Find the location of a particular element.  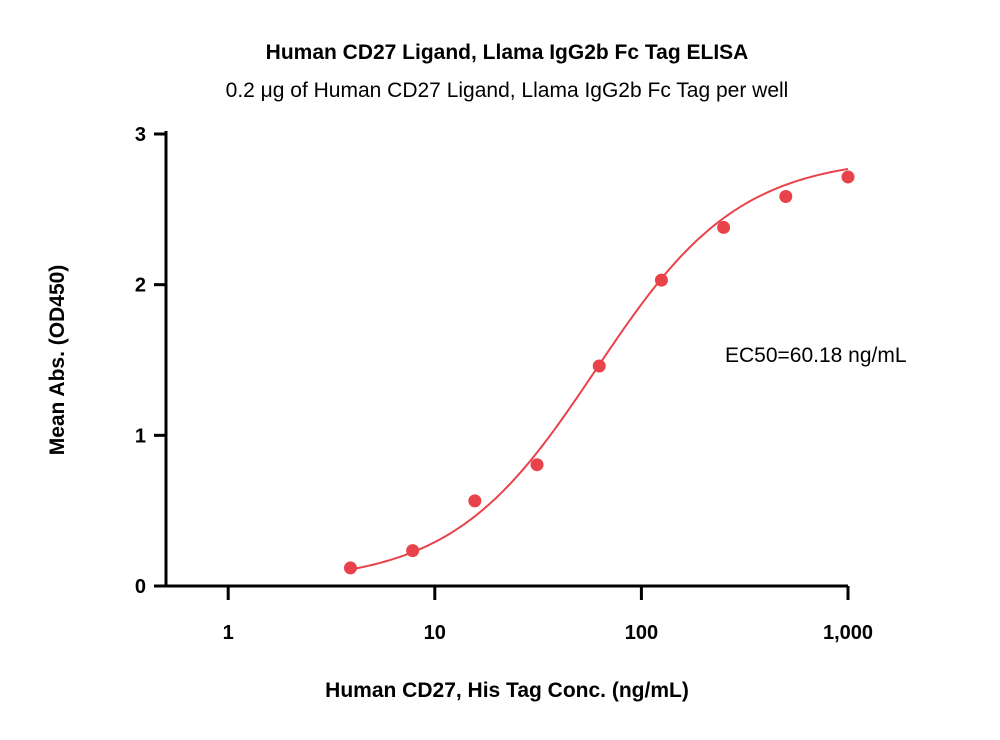

y-tick-label: 1 is located at coordinates (140, 436).